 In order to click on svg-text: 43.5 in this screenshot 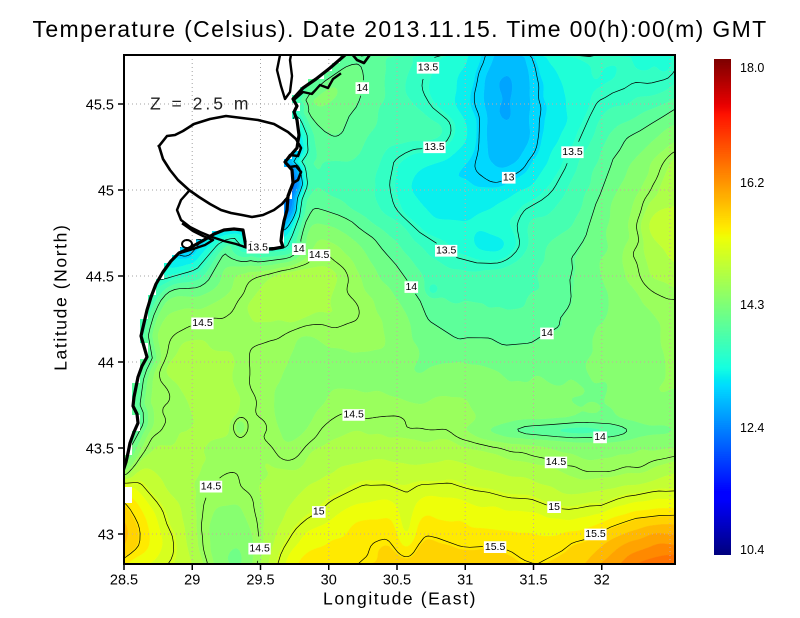, I will do `click(100, 449)`.